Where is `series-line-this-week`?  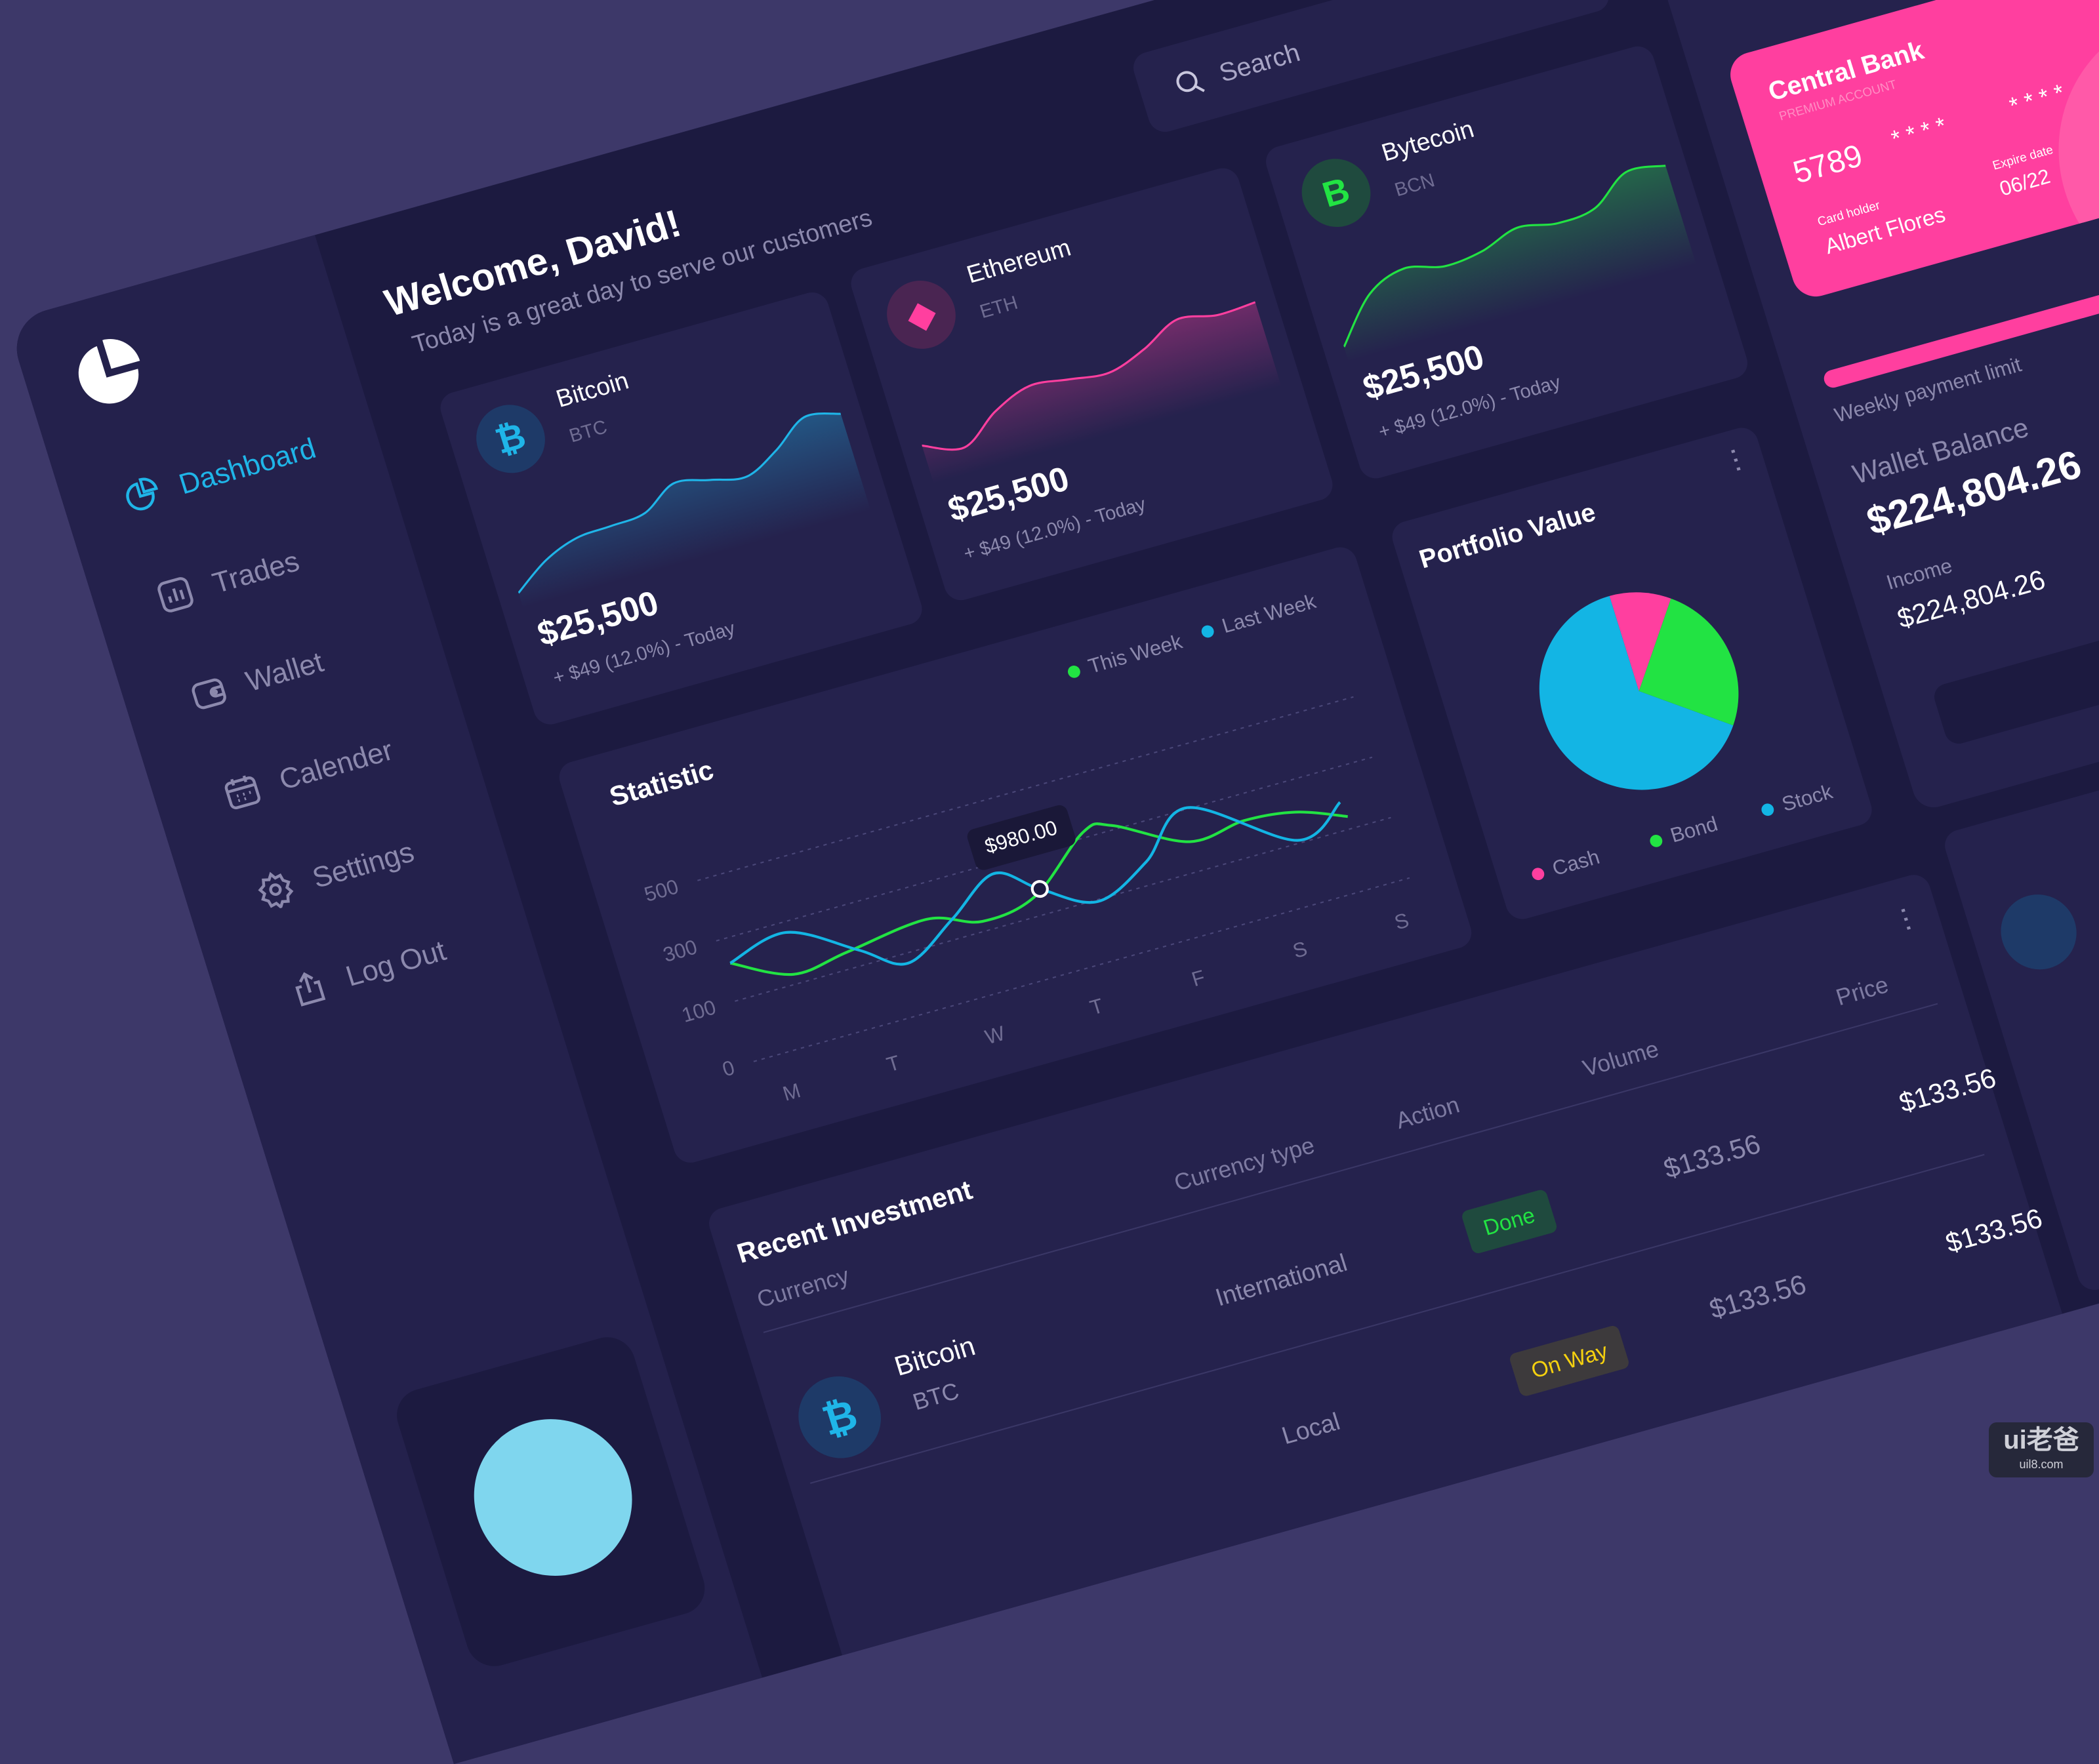 series-line-this-week is located at coordinates (1038, 894).